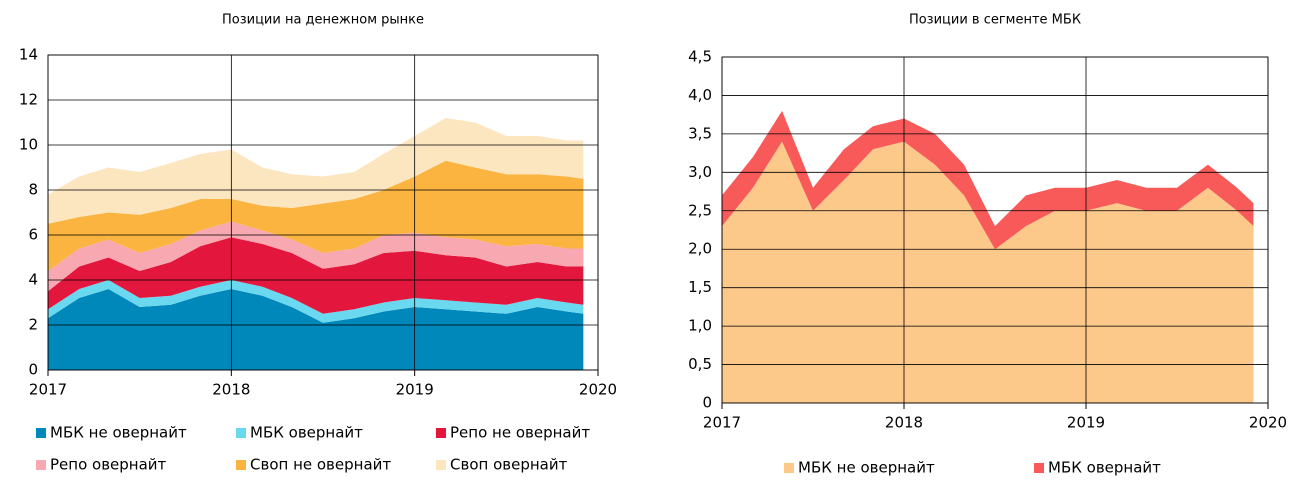  Describe the element at coordinates (28, 55) in the screenshot. I see `y-tick-label: 14` at that location.